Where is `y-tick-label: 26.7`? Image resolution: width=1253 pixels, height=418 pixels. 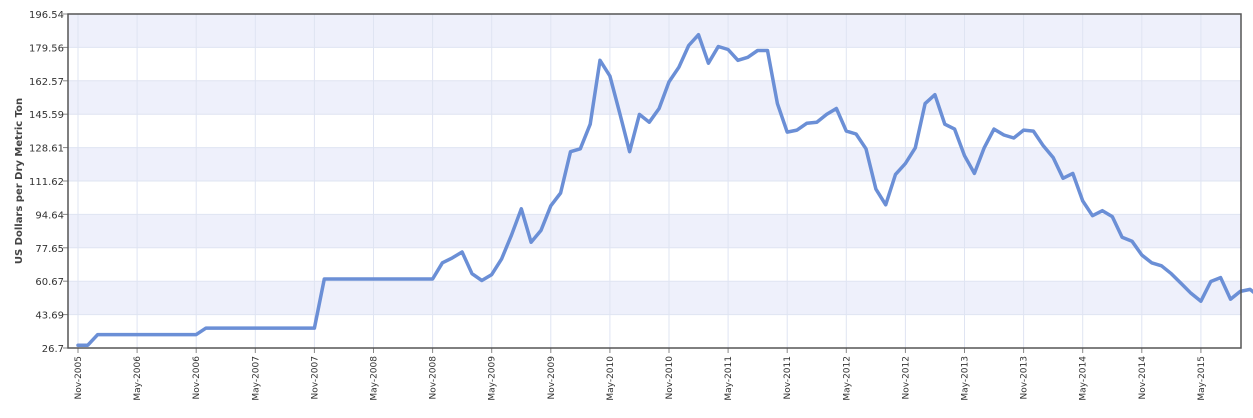
y-tick-label: 26.7 is located at coordinates (53, 349).